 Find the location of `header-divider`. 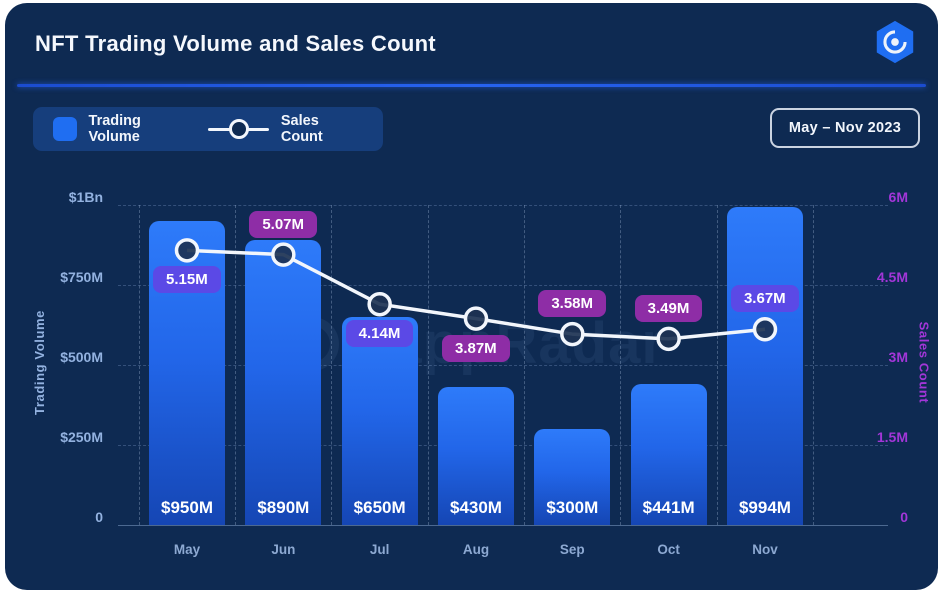

header-divider is located at coordinates (471, 85).